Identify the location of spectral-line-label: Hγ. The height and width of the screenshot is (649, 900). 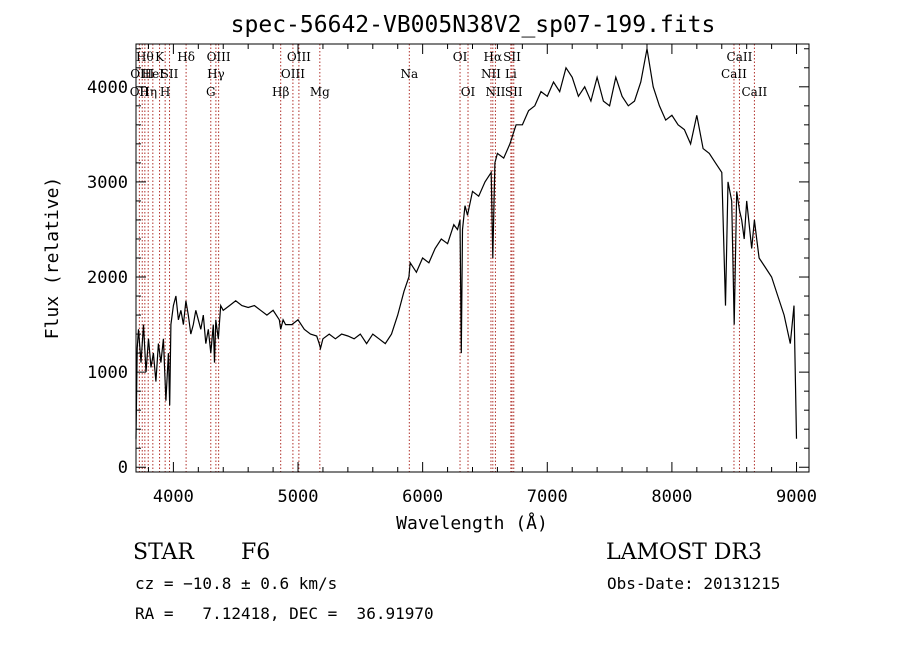
(216, 74).